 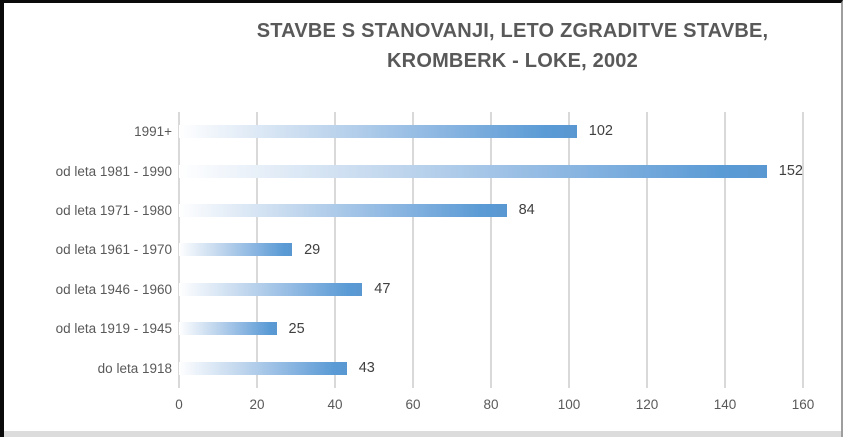 I want to click on x-tick-label: 140, so click(x=725, y=404).